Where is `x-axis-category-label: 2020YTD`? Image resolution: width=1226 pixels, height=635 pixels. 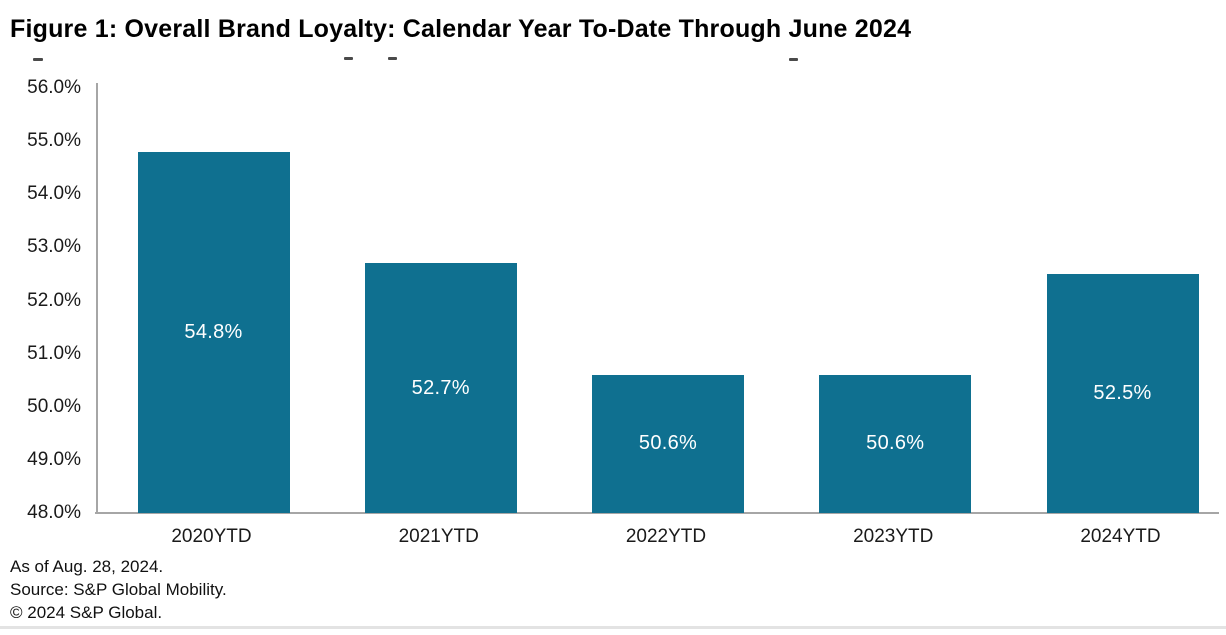
x-axis-category-label: 2020YTD is located at coordinates (211, 536).